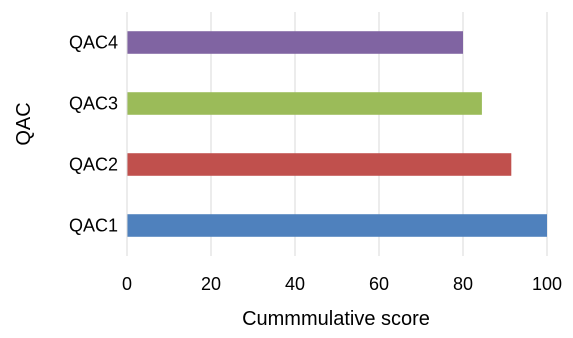 The image size is (573, 338). What do you see at coordinates (93, 43) in the screenshot?
I see `y-tick-label: QAC4` at bounding box center [93, 43].